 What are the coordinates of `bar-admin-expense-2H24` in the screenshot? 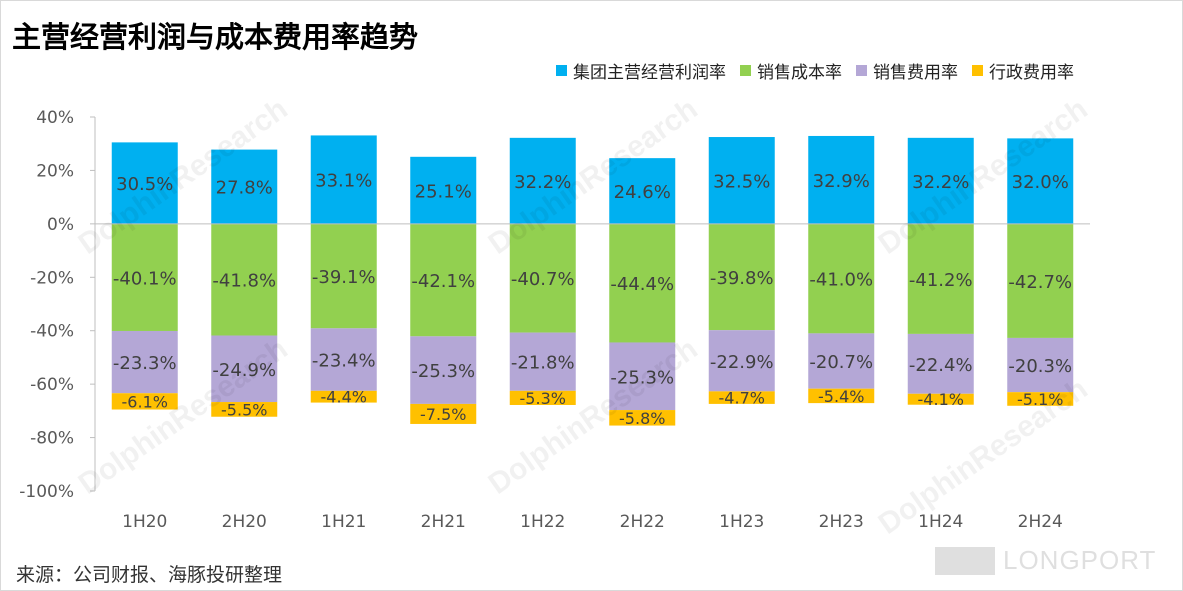 It's located at (1040, 399).